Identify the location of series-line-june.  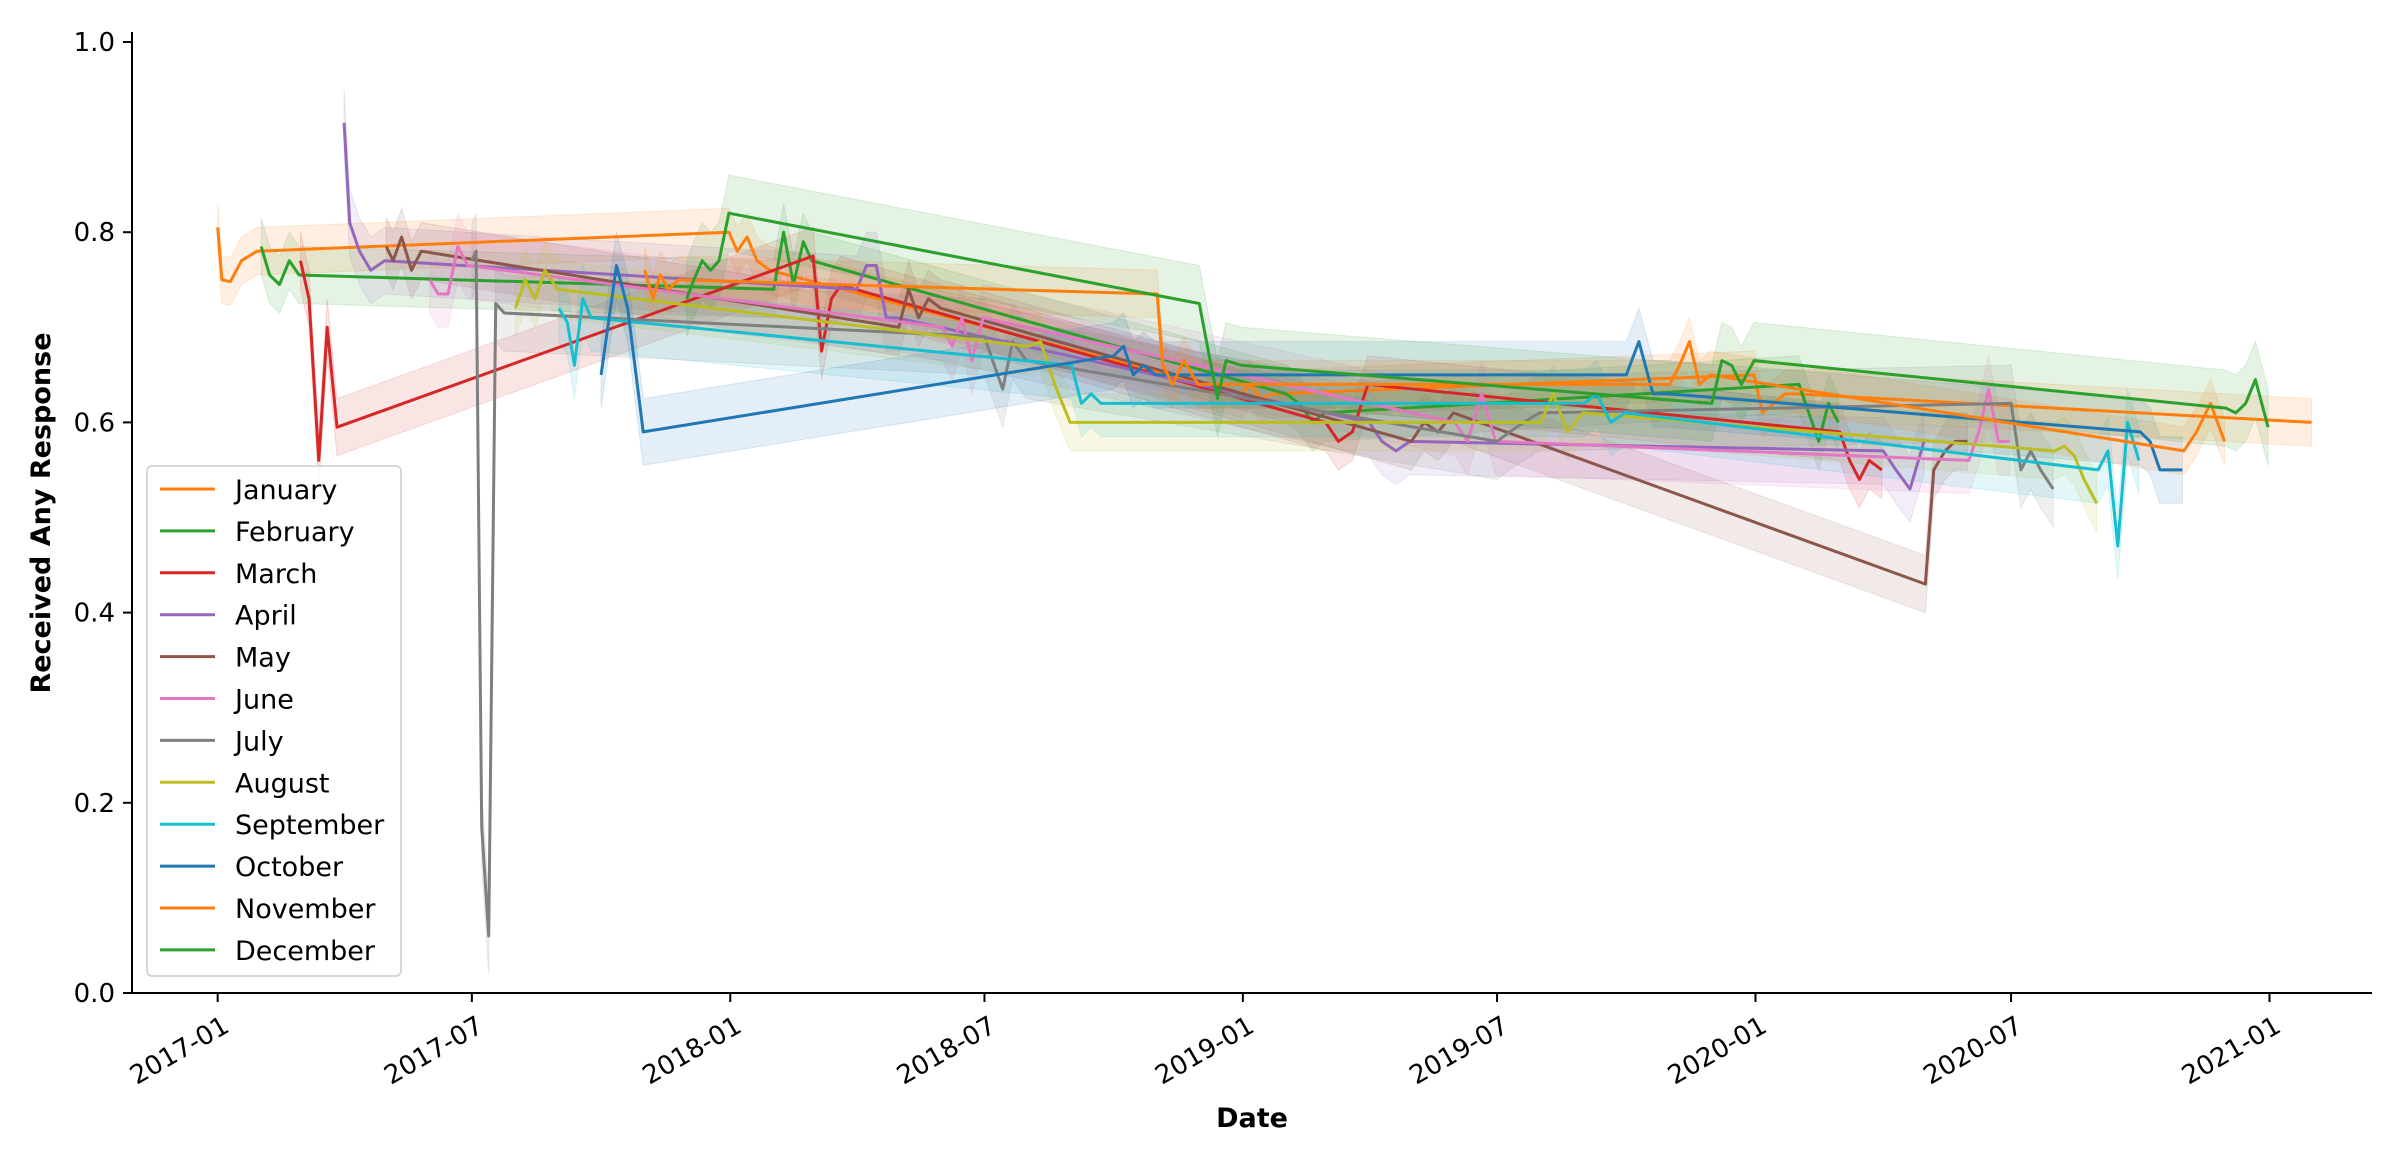
(1219, 353).